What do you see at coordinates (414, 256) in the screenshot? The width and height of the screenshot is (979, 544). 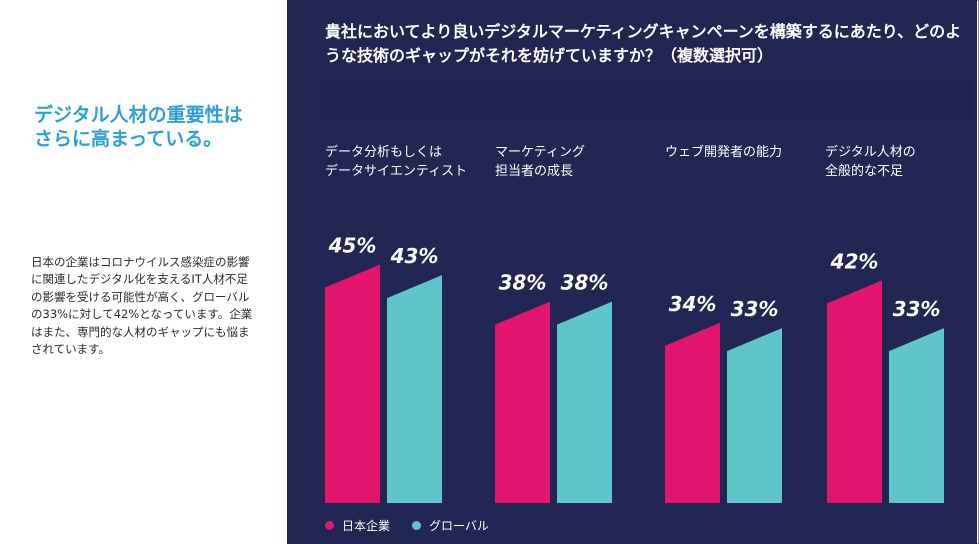 I see `value-label-global-1: 43%` at bounding box center [414, 256].